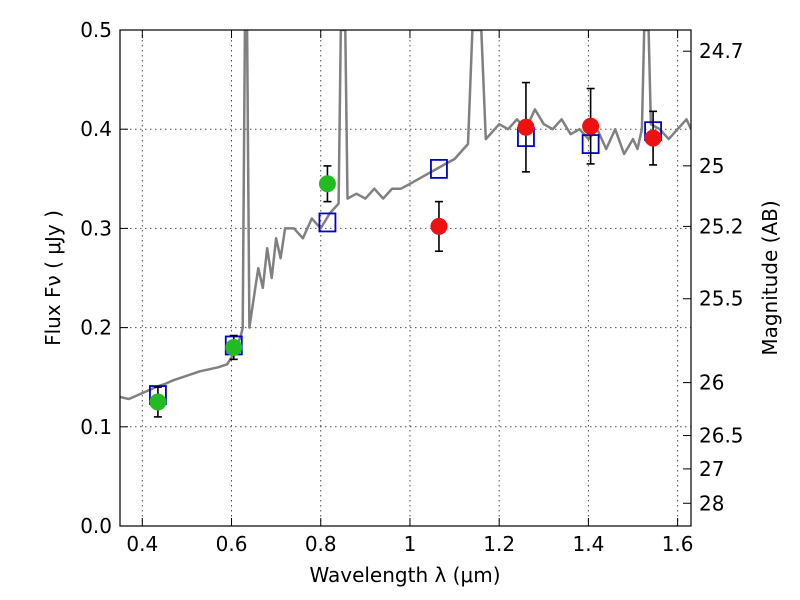  Describe the element at coordinates (232, 544) in the screenshot. I see `x-tick-label: 0.6` at that location.